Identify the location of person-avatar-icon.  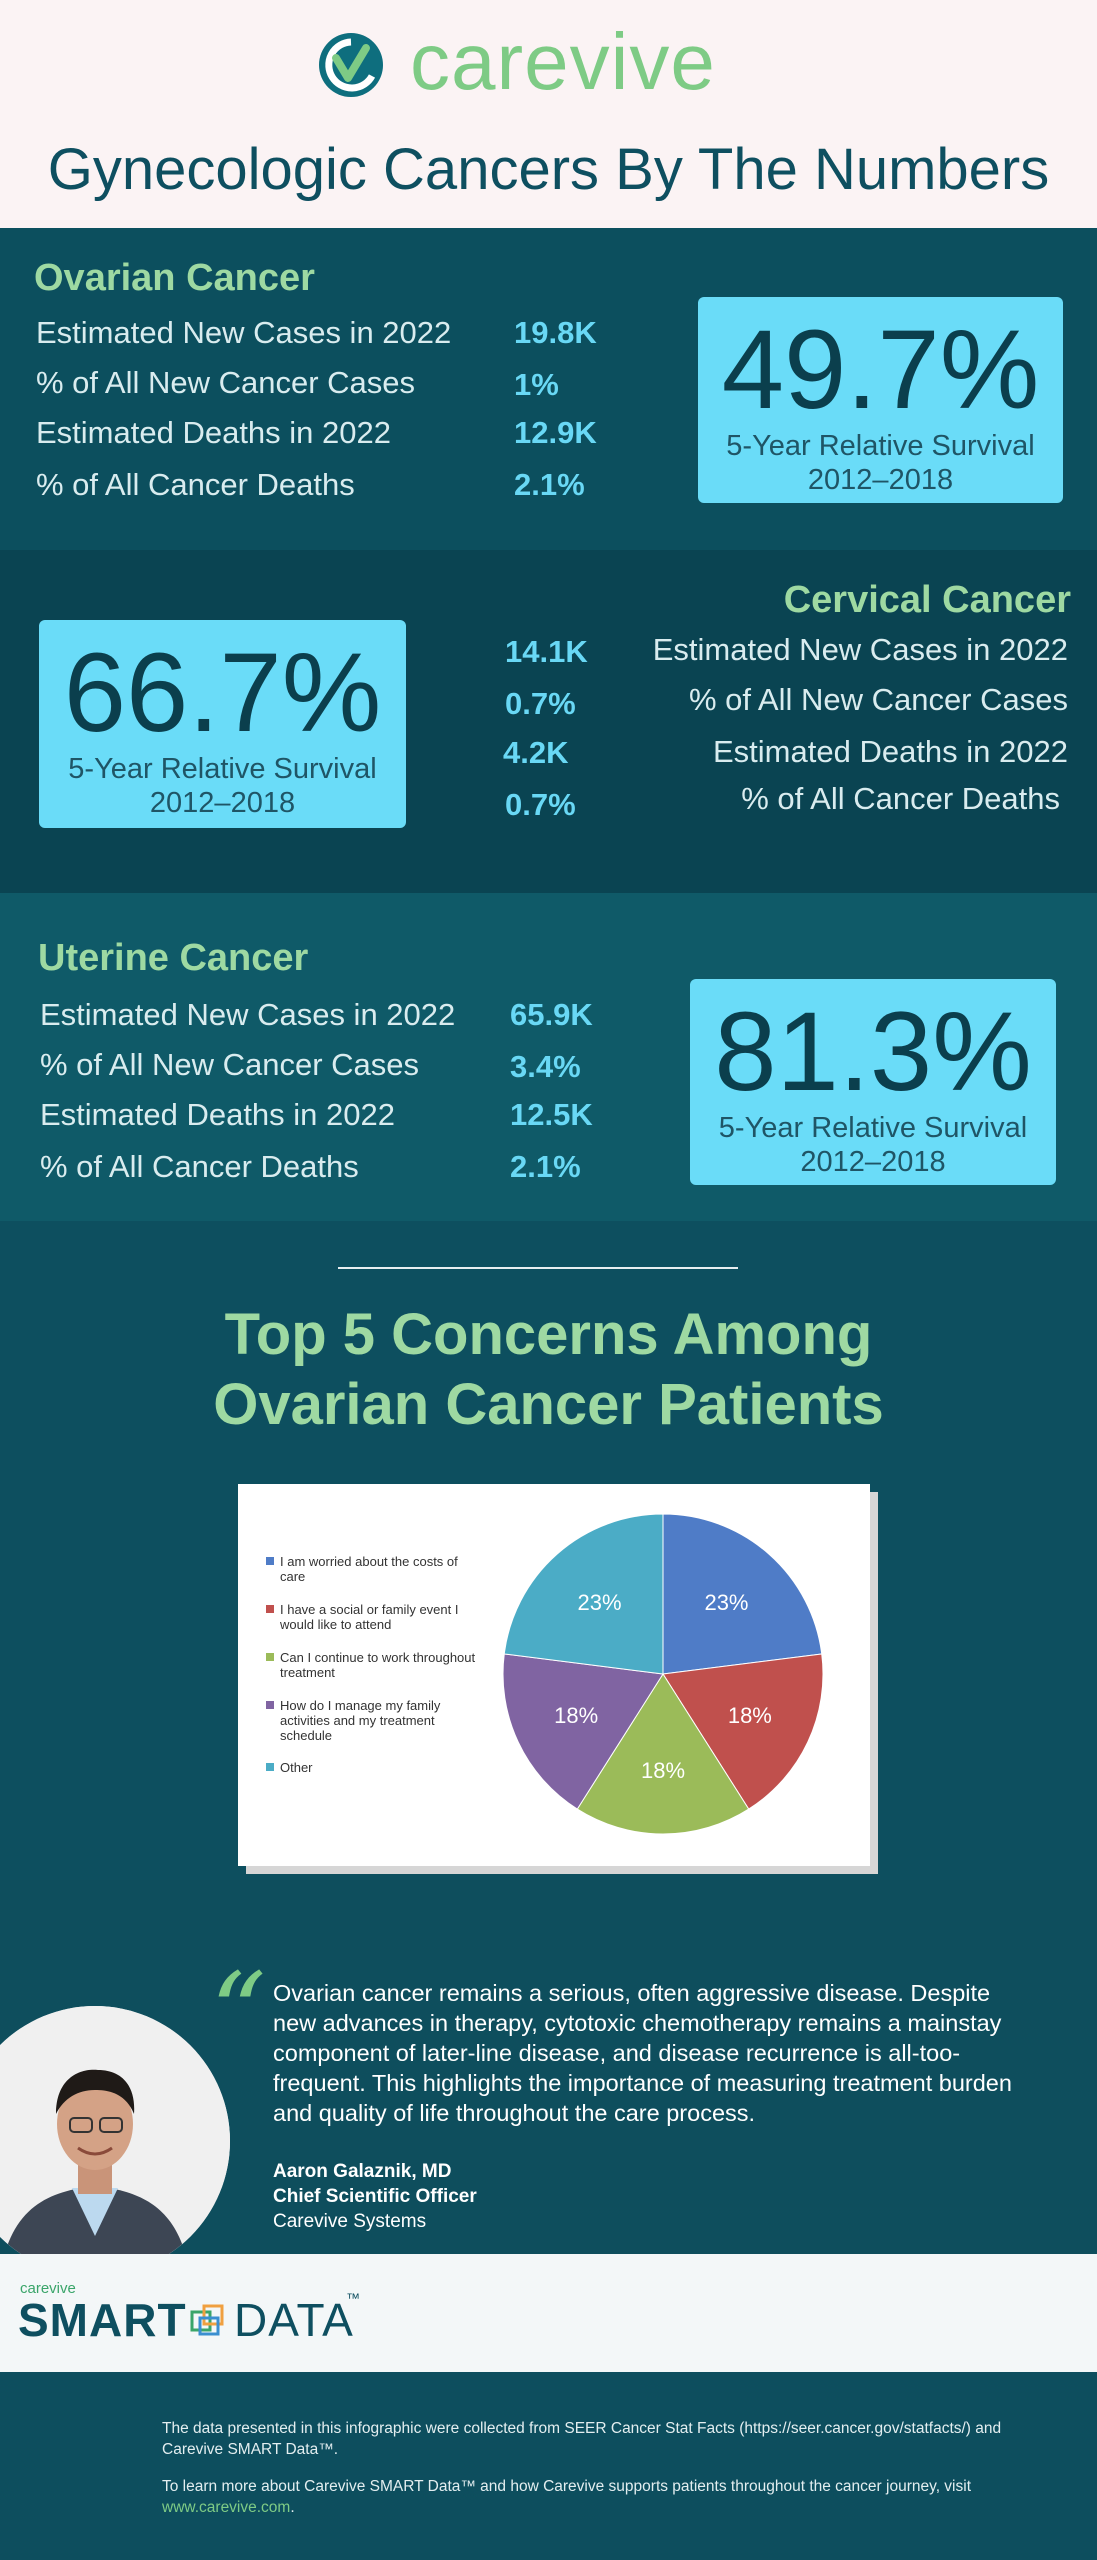
(115, 2141).